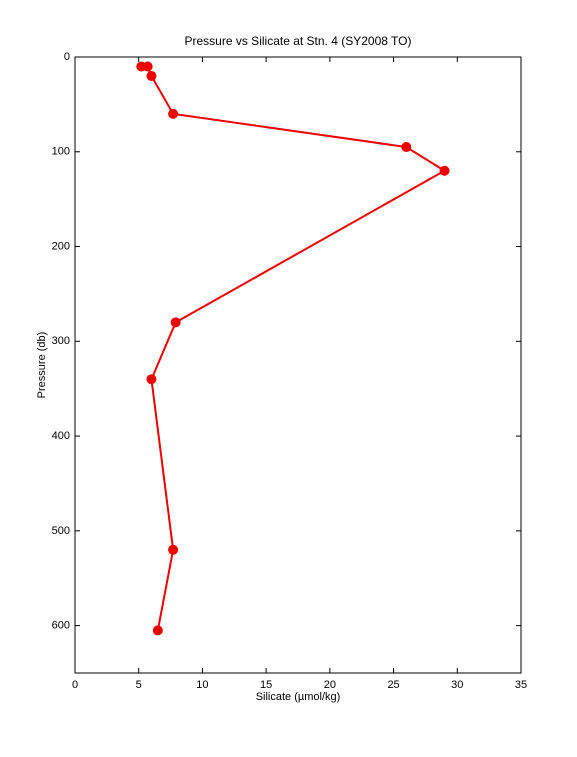  Describe the element at coordinates (61, 436) in the screenshot. I see `y-tick-label: 400` at that location.